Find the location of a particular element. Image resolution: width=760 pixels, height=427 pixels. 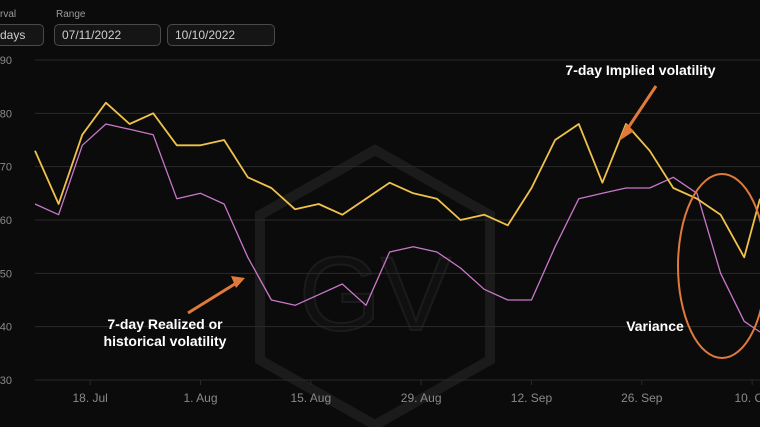

x-tick-label: 10. Oc is located at coordinates (747, 398).